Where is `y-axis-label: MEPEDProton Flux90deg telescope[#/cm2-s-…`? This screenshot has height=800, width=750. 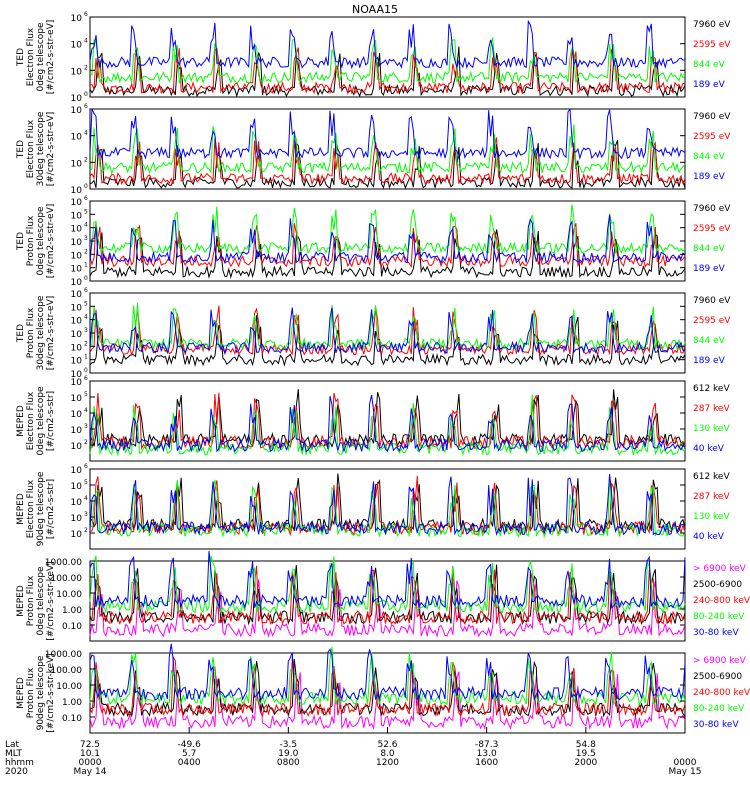 y-axis-label: MEPEDProton Flux90deg telescope[#/cm2-s-… is located at coordinates (36, 692).